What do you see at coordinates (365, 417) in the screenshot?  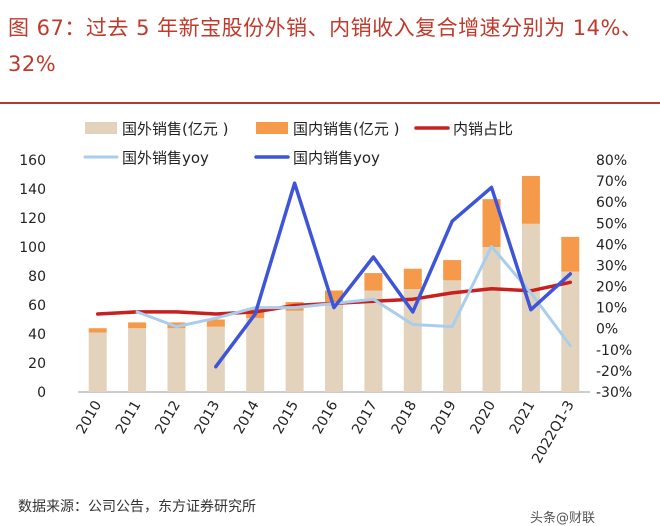 I see `x-tick-label: 2017` at bounding box center [365, 417].